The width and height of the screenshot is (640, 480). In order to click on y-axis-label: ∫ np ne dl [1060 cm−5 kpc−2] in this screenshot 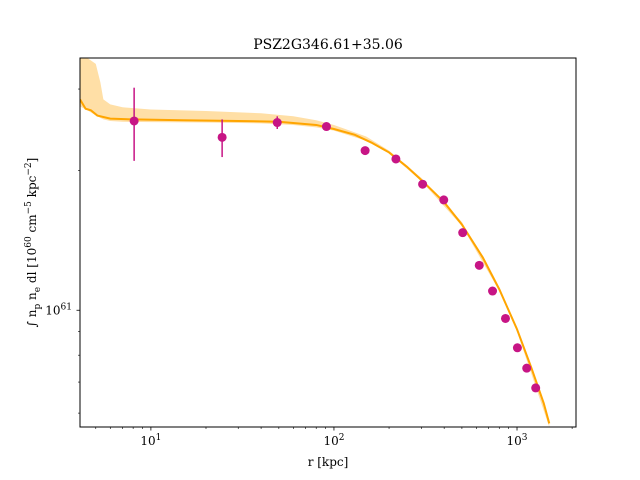, I will do `click(33, 243)`.